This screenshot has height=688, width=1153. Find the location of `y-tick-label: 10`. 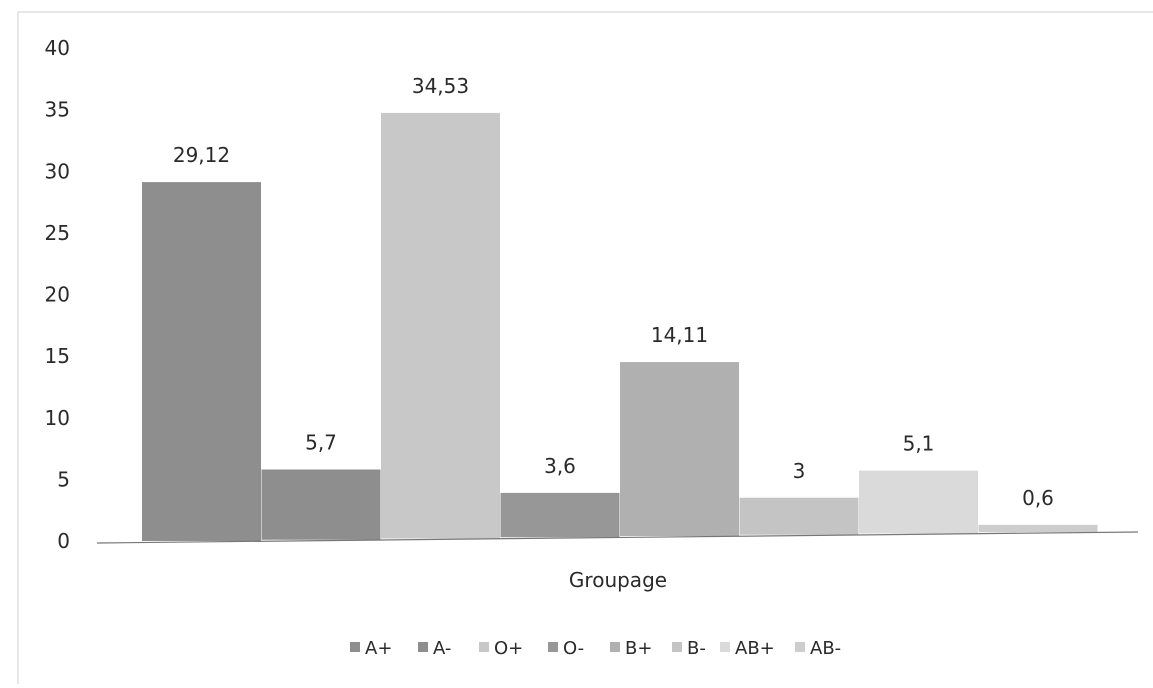

y-tick-label: 10 is located at coordinates (57, 418).